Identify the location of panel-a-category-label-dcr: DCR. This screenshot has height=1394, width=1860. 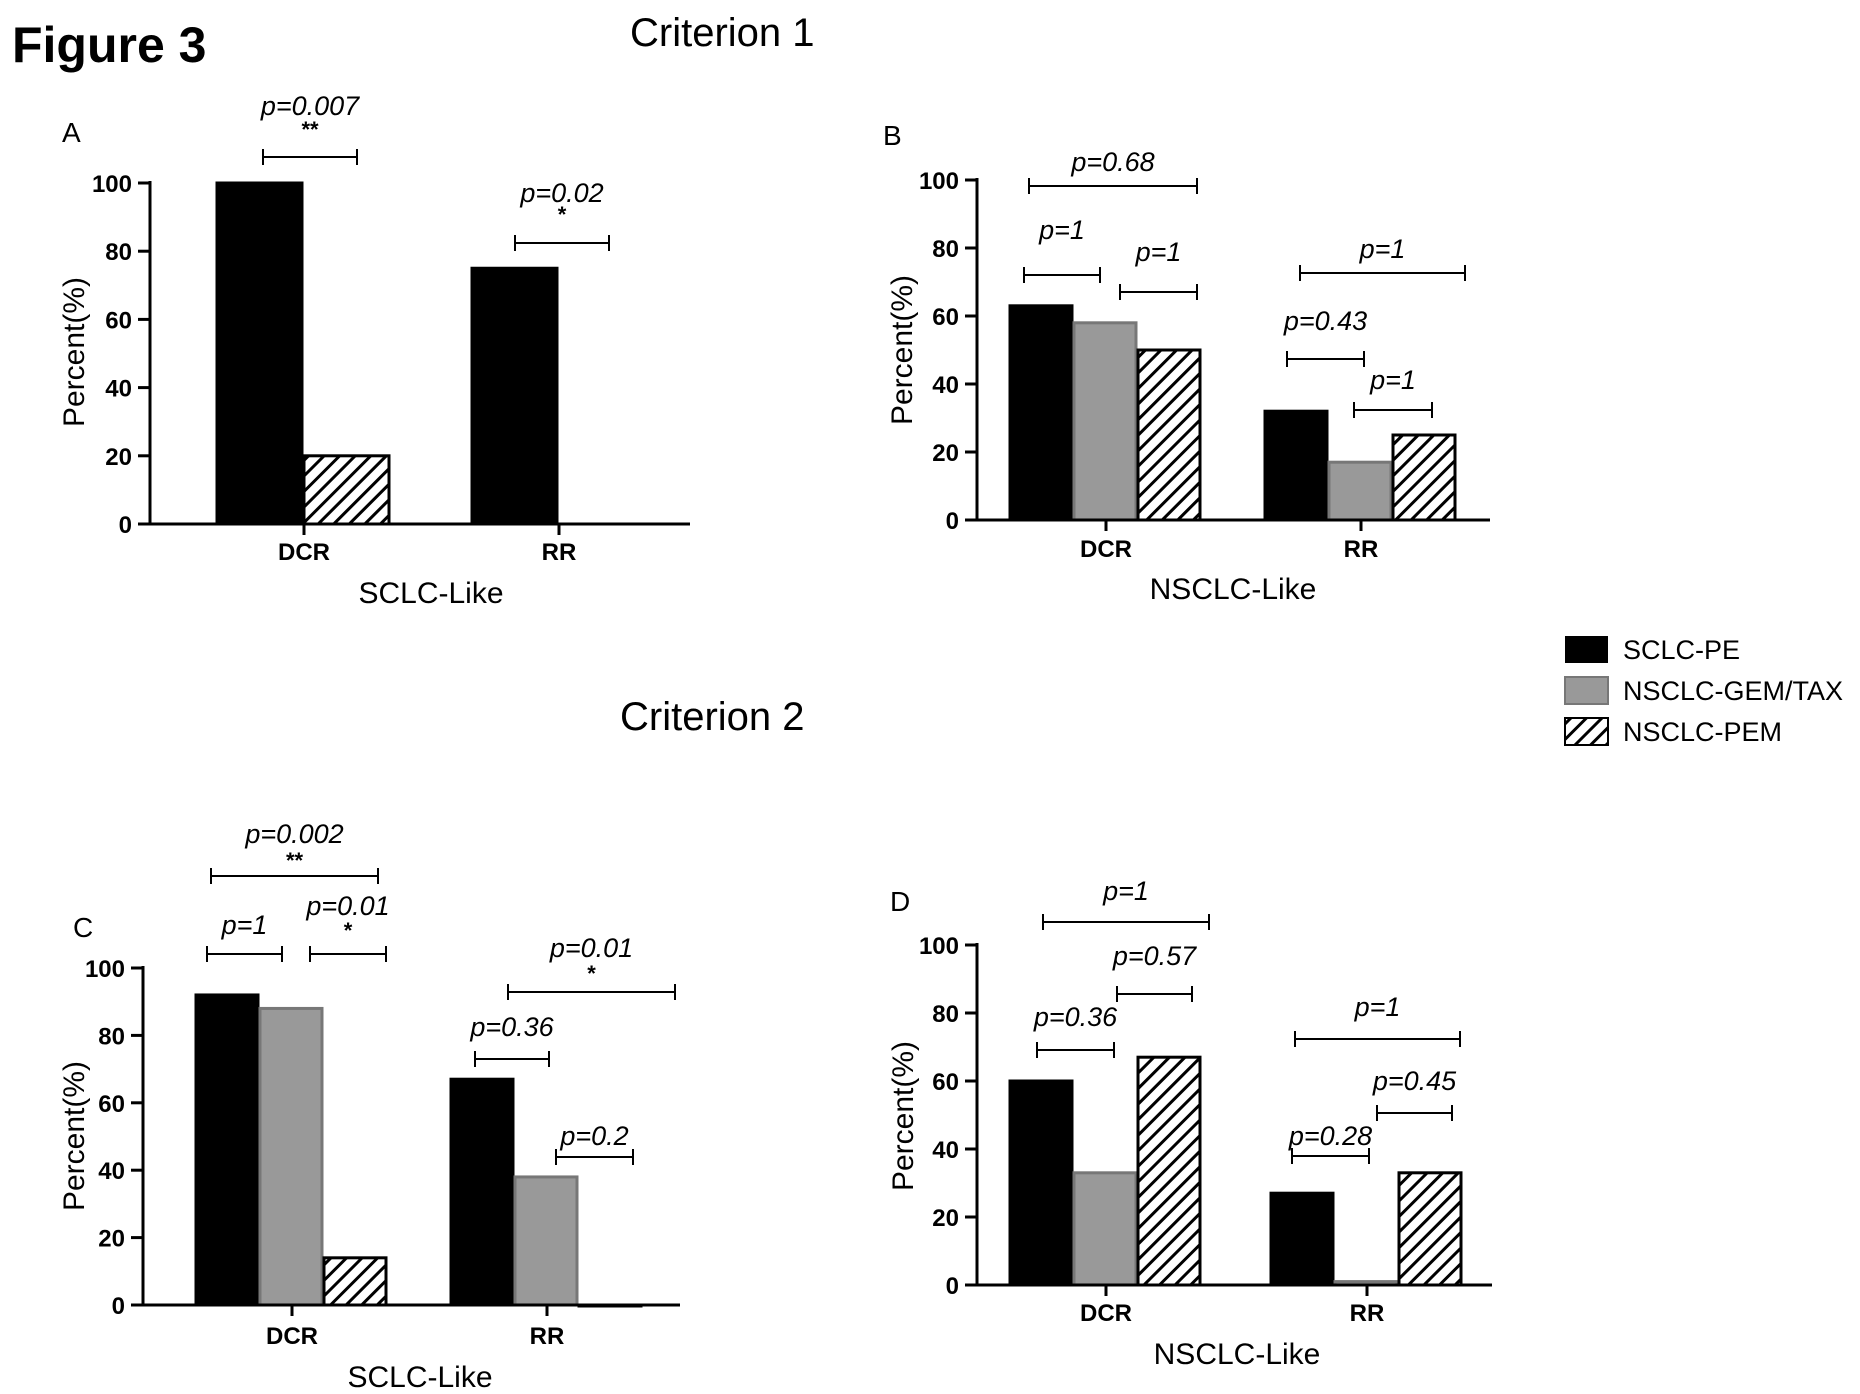
(304, 552).